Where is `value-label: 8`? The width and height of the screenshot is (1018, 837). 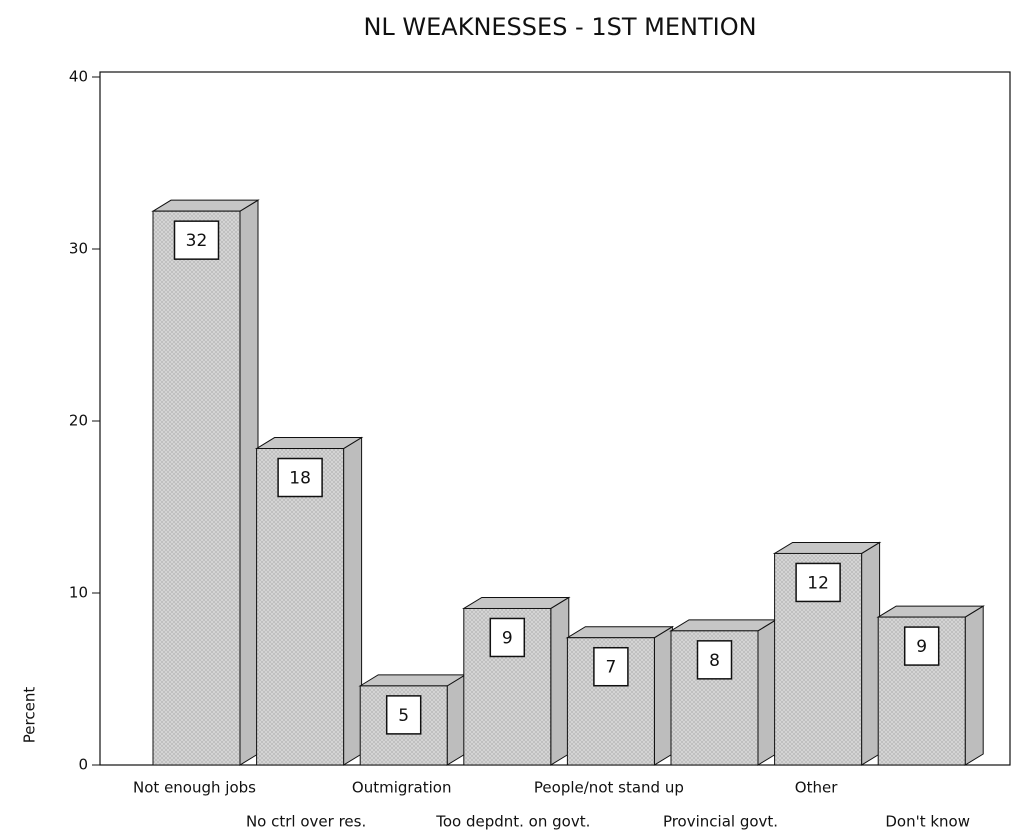
value-label: 8 is located at coordinates (714, 661).